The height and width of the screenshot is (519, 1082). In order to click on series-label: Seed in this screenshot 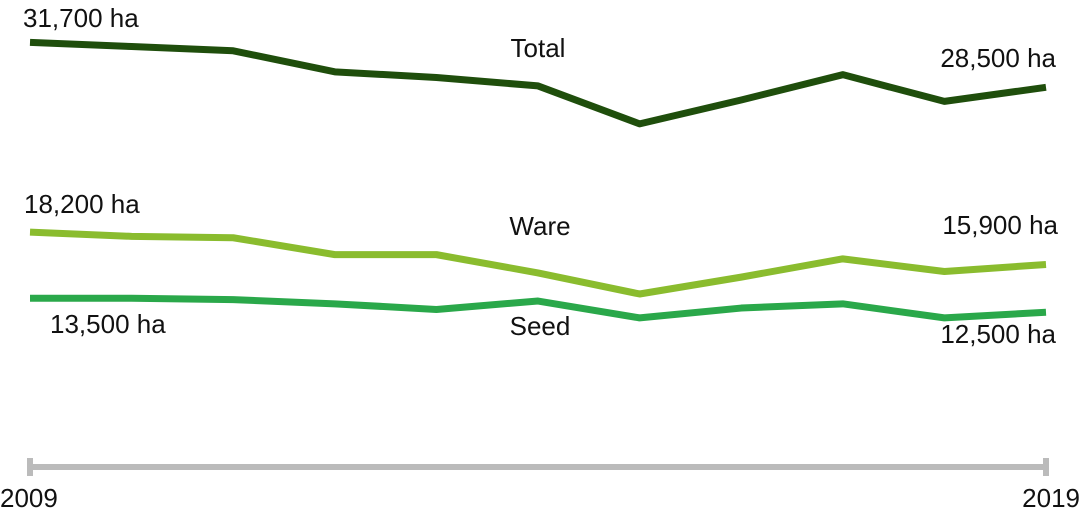, I will do `click(540, 326)`.